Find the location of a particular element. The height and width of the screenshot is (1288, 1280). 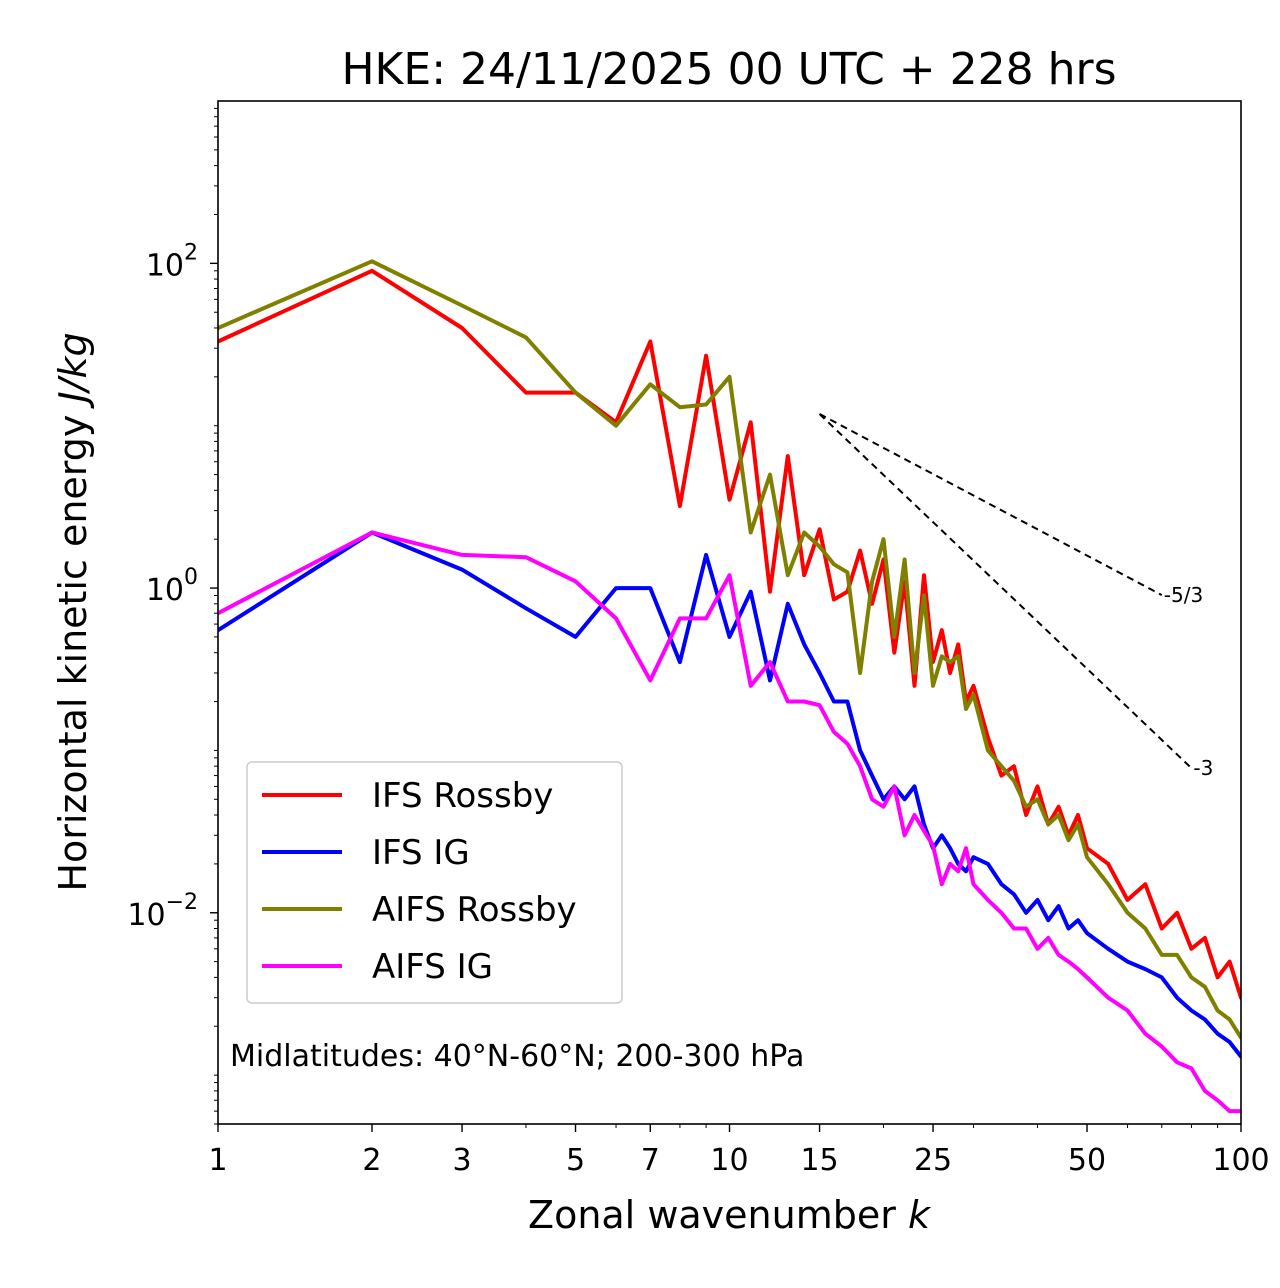

legend-label-0: IFS Rossby is located at coordinates (462, 796).